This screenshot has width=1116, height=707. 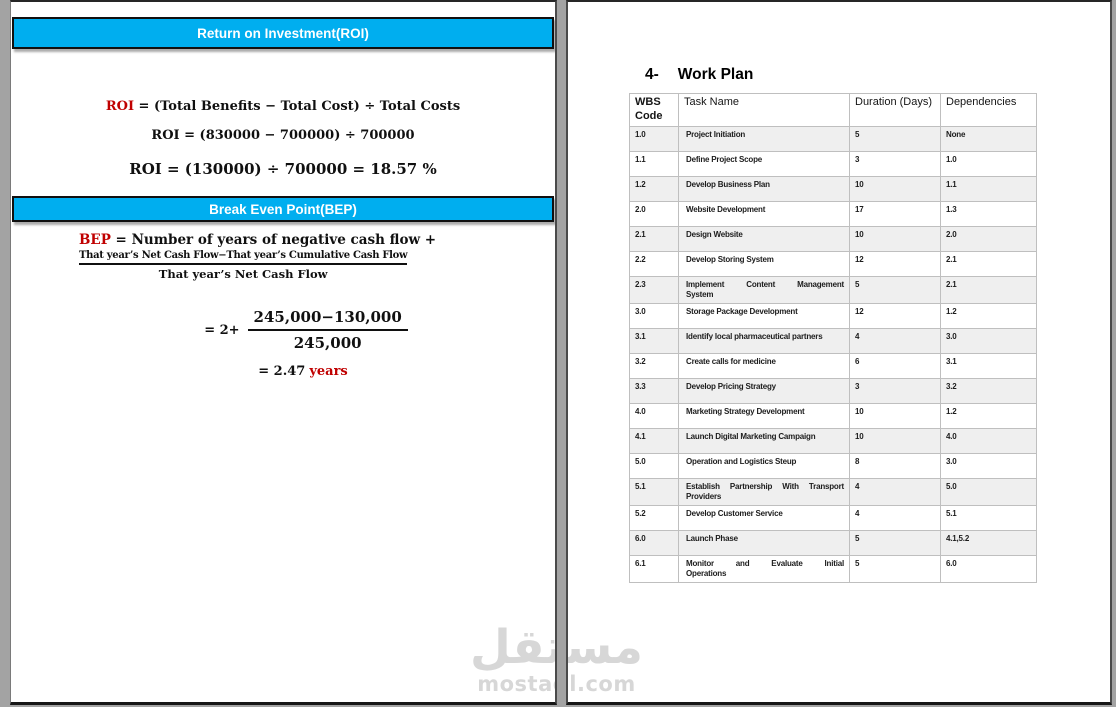 What do you see at coordinates (988, 391) in the screenshot?
I see `dependencies-cell: 3.2` at bounding box center [988, 391].